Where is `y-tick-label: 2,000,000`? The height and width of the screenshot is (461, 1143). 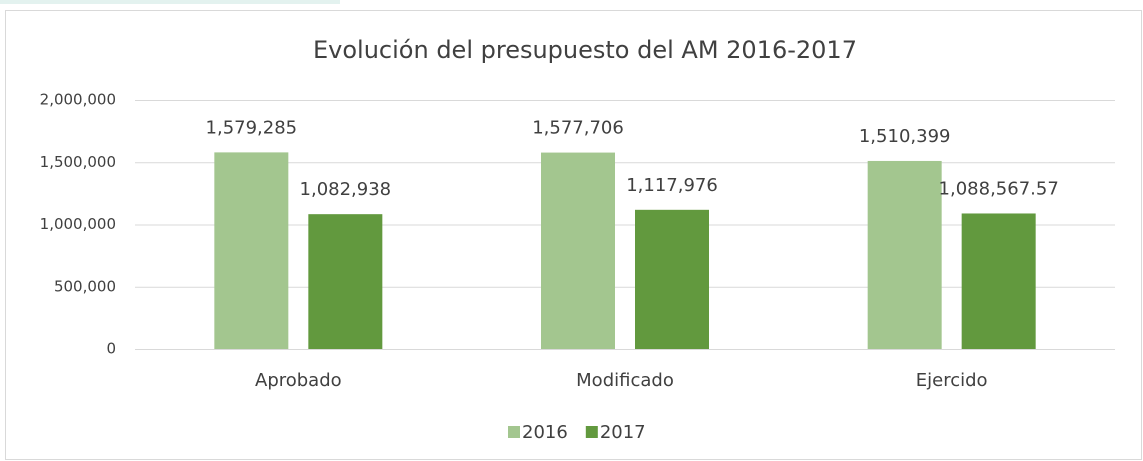 y-tick-label: 2,000,000 is located at coordinates (78, 100).